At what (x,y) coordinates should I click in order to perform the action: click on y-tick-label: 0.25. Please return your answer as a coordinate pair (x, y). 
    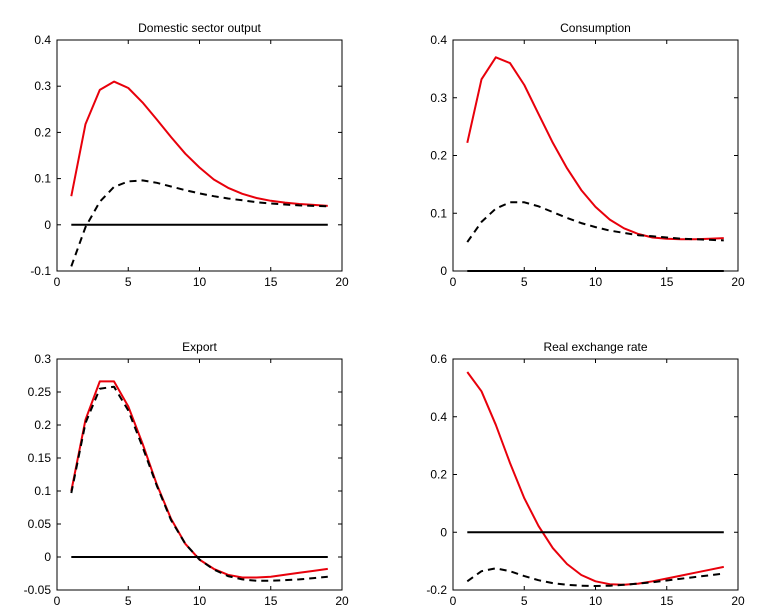
    Looking at the image, I should click on (40, 392).